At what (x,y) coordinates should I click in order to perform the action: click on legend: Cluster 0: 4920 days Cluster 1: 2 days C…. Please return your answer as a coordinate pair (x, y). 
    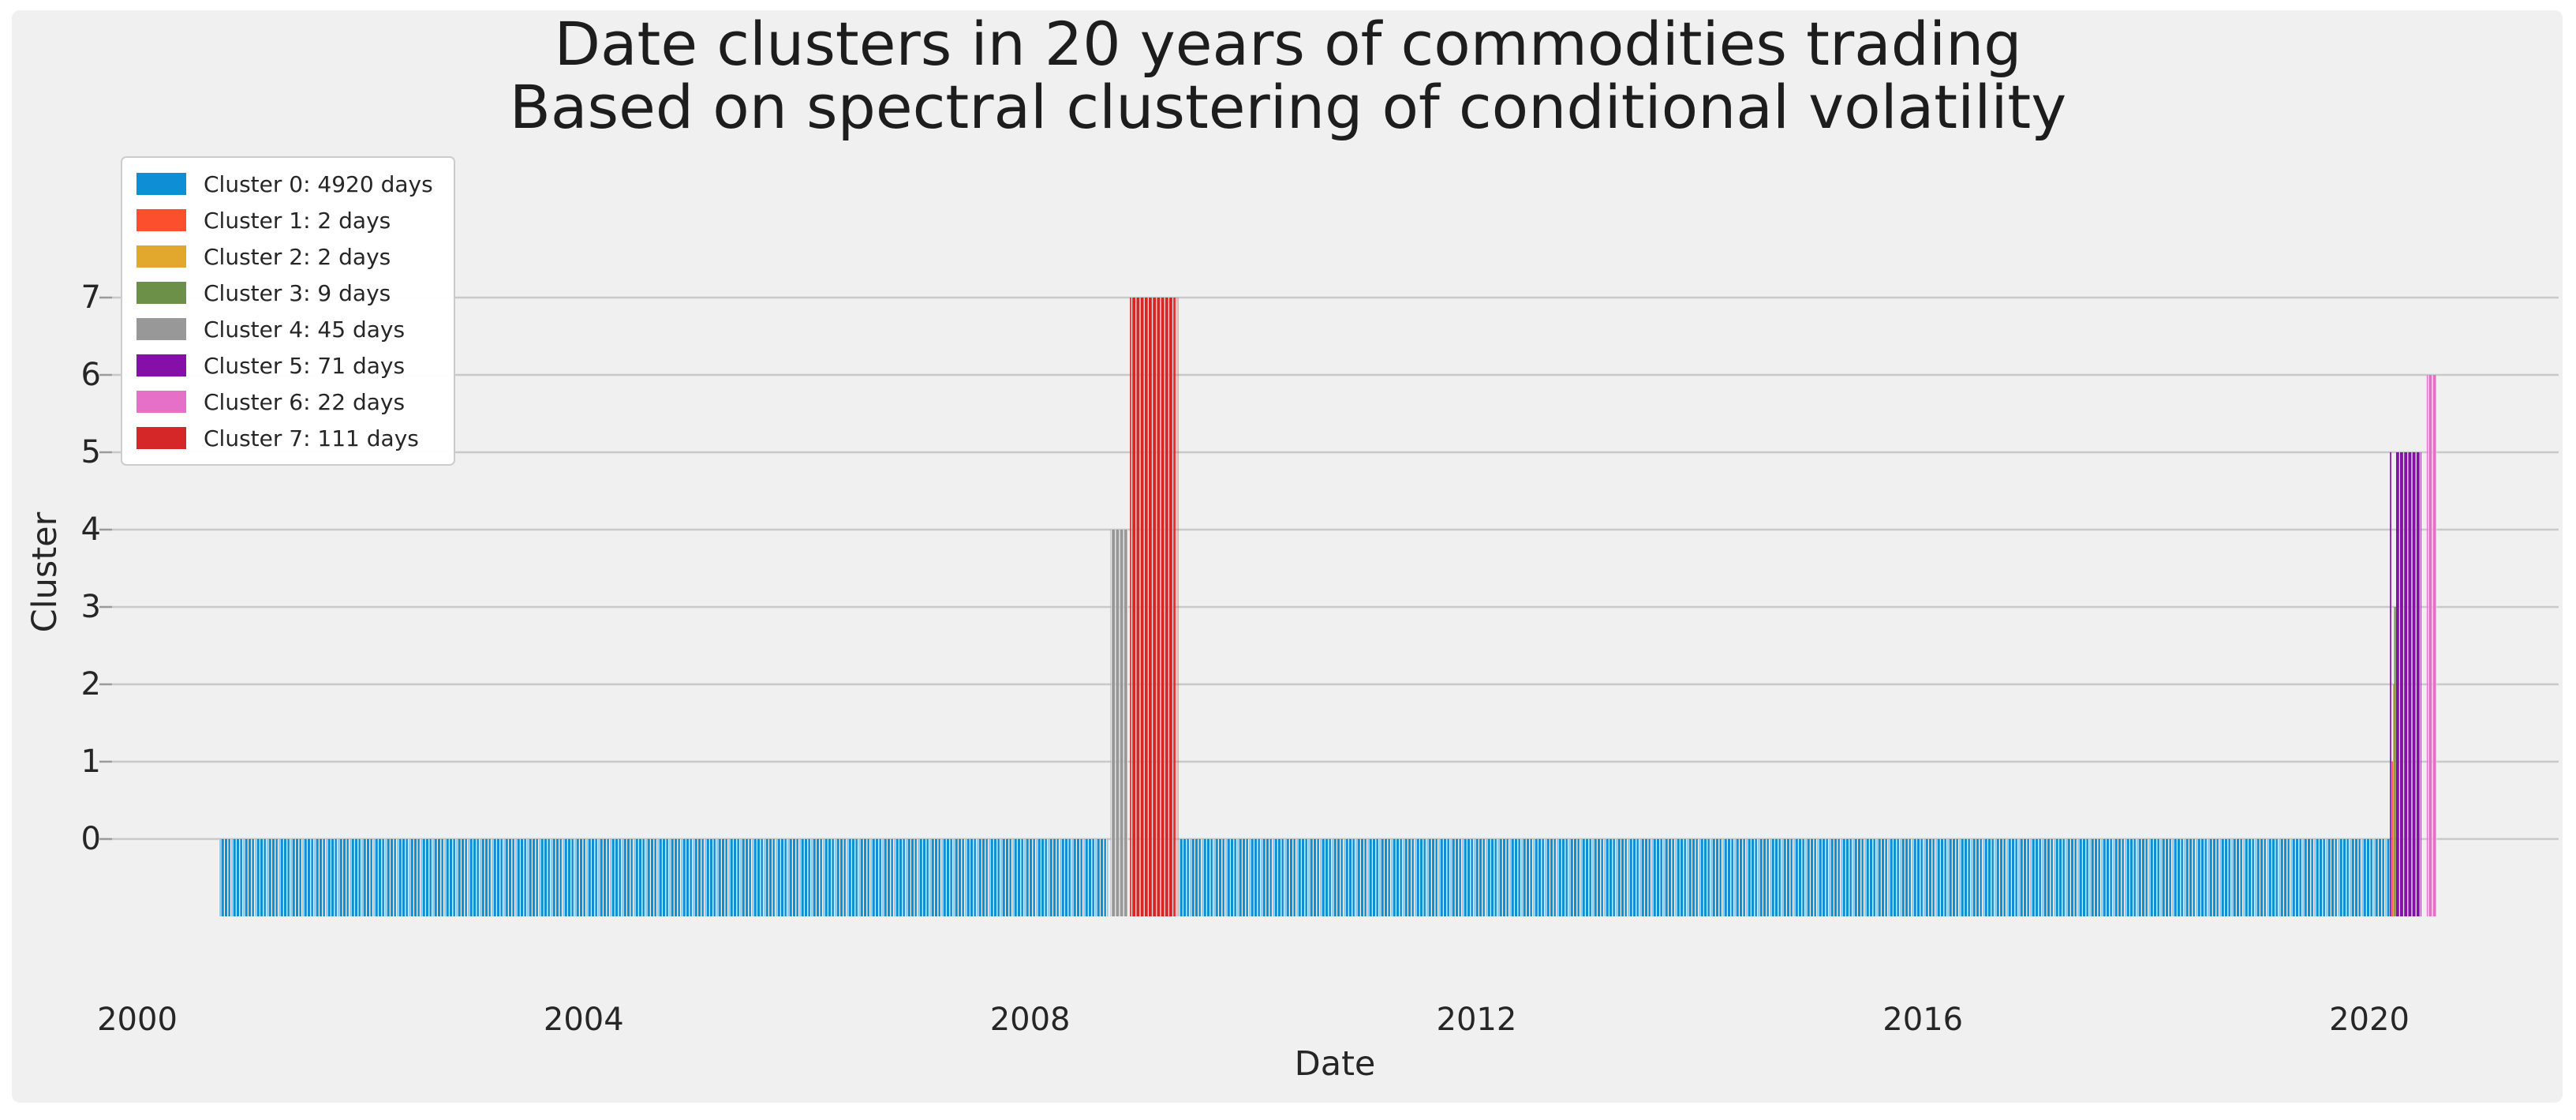
    Looking at the image, I should click on (288, 311).